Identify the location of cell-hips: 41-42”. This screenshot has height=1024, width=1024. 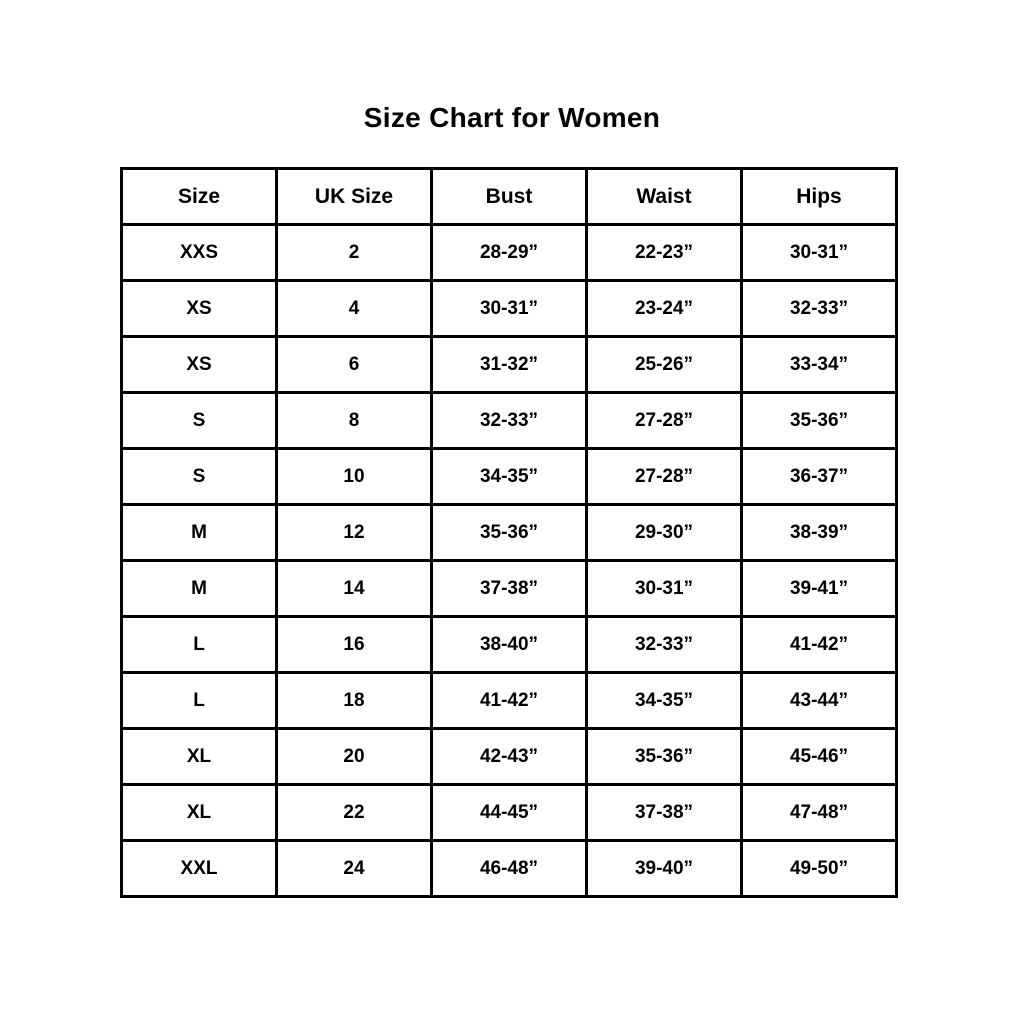
(819, 644).